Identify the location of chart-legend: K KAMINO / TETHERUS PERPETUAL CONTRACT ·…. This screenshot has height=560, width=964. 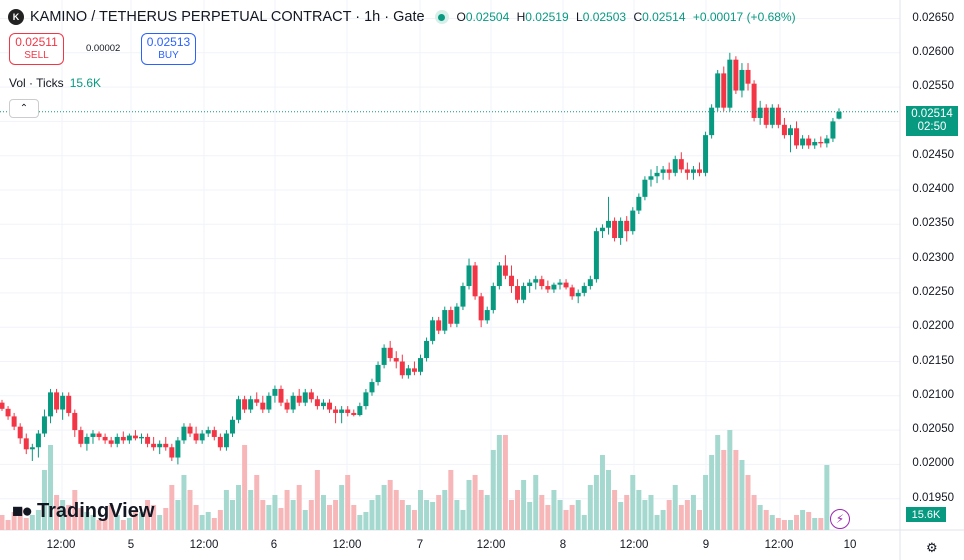
(404, 17).